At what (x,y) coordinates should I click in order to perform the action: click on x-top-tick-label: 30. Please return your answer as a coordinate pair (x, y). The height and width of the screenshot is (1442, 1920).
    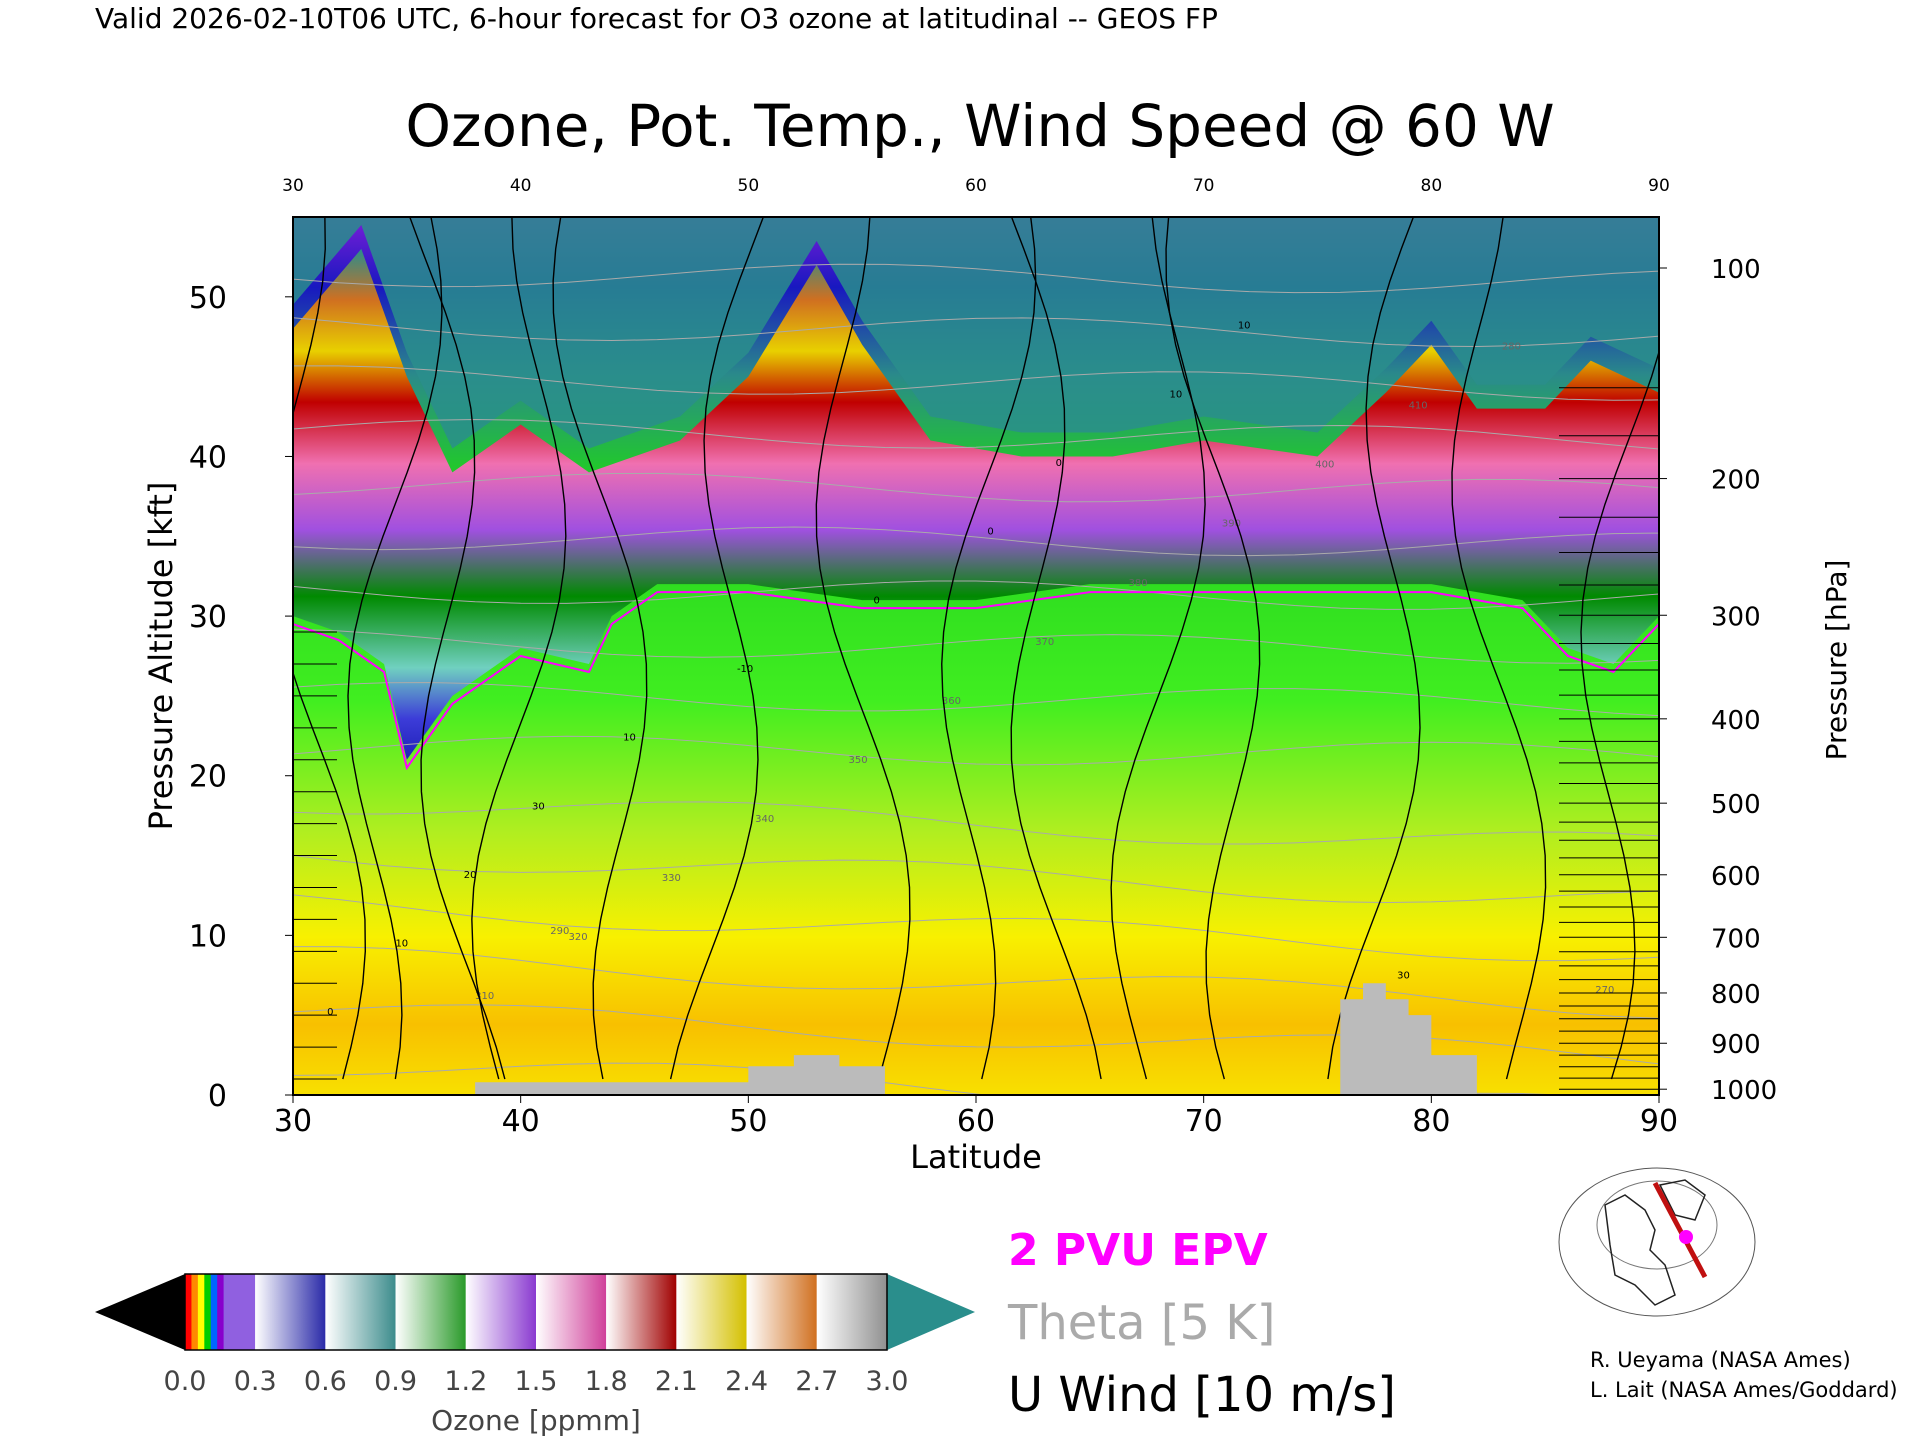
    Looking at the image, I should click on (293, 186).